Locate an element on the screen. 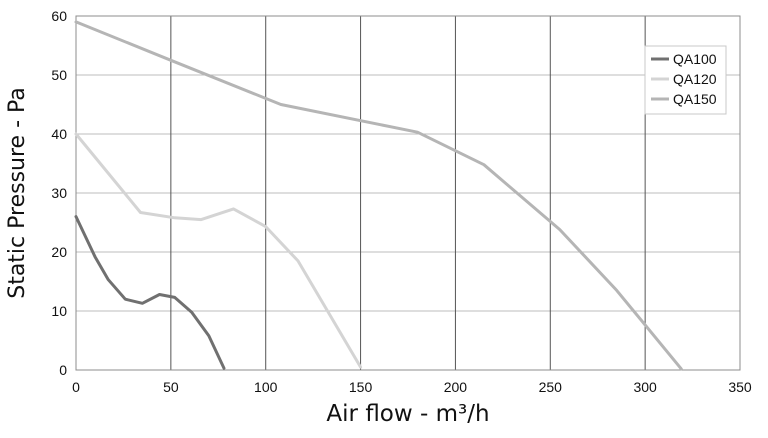 The height and width of the screenshot is (438, 768). x-tick-label: 0 is located at coordinates (76, 387).